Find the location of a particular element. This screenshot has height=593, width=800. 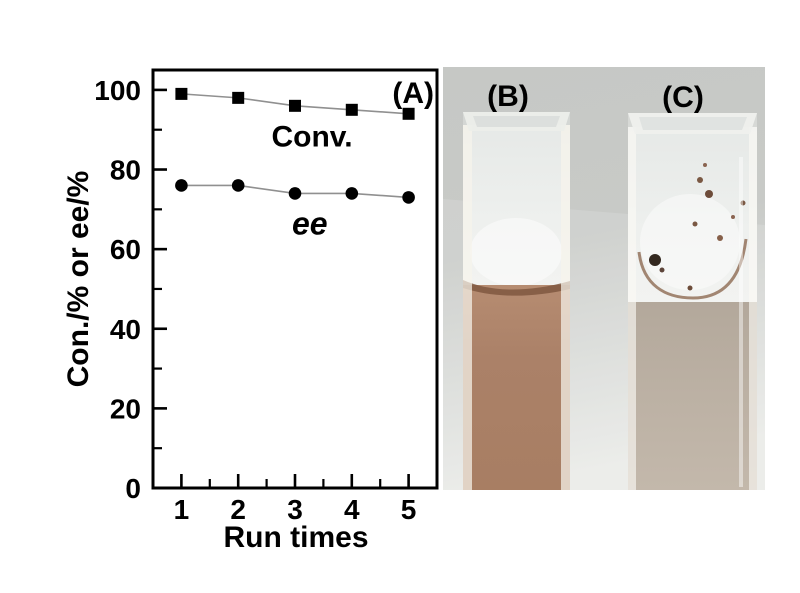

y-tick-label: 80 is located at coordinates (125, 170).